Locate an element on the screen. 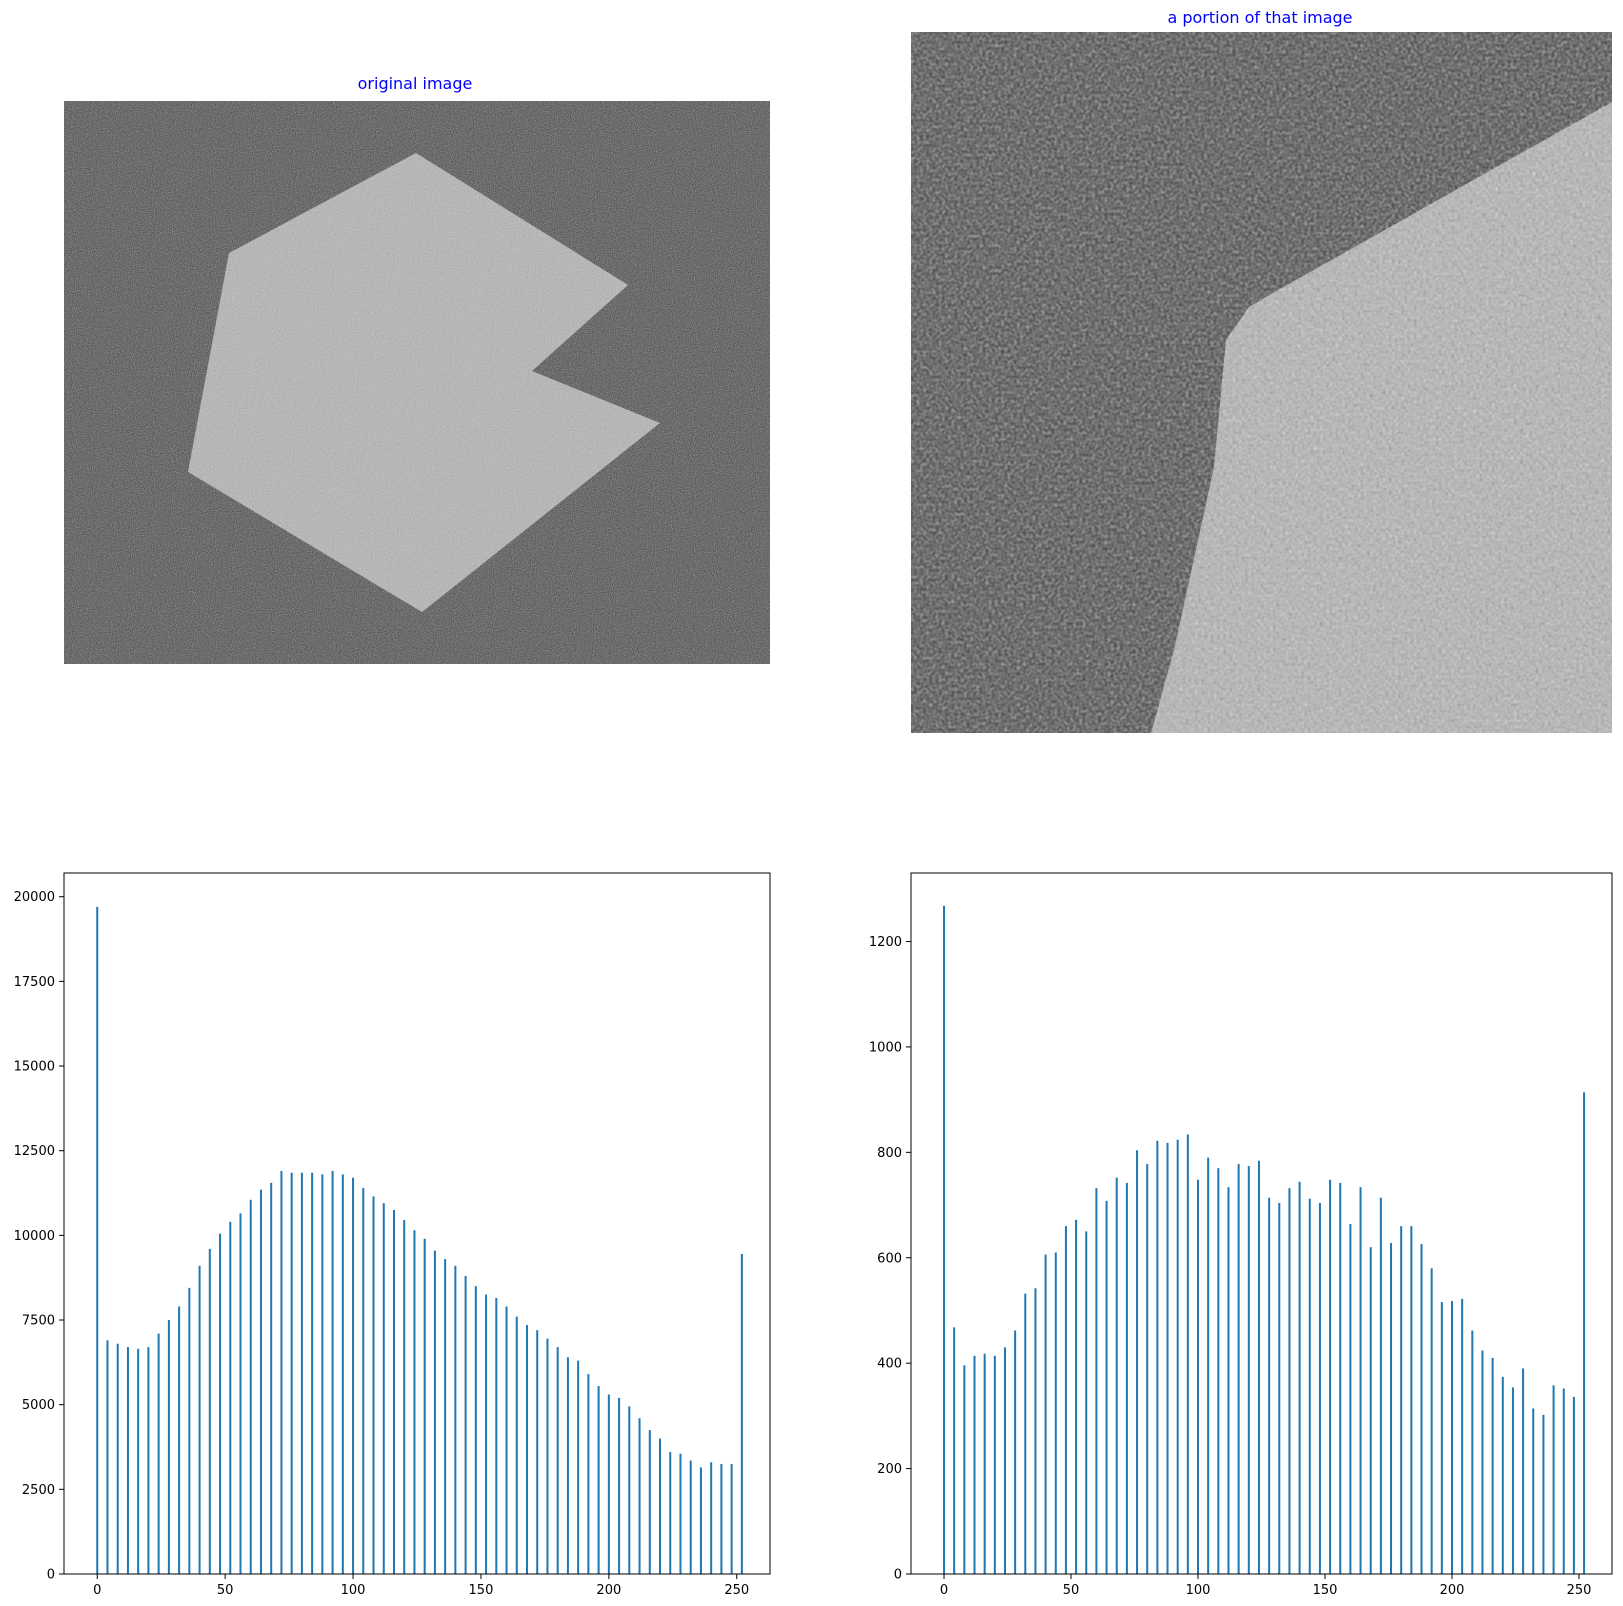 Image resolution: width=1623 pixels, height=1606 pixels. y-tick-label: 400 is located at coordinates (889, 1364).